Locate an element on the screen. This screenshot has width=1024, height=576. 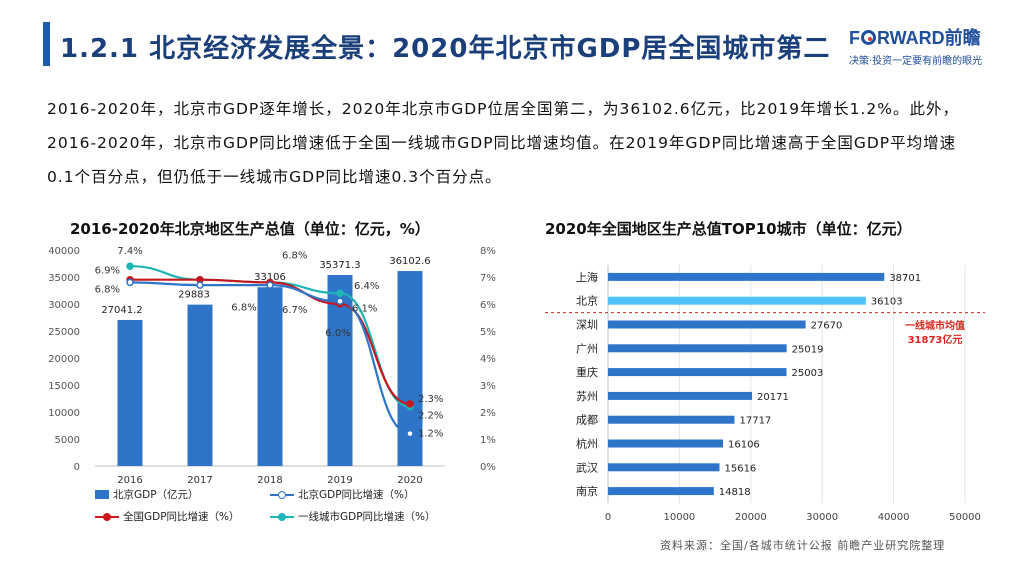
growth-label: 6.4% is located at coordinates (366, 286).